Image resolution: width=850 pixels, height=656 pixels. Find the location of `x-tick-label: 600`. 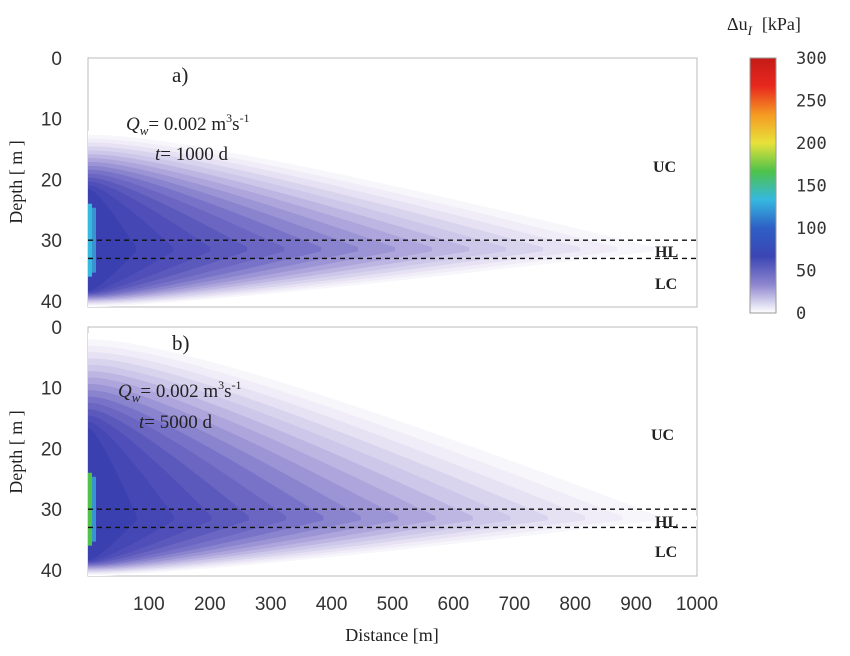

x-tick-label: 600 is located at coordinates (454, 604).